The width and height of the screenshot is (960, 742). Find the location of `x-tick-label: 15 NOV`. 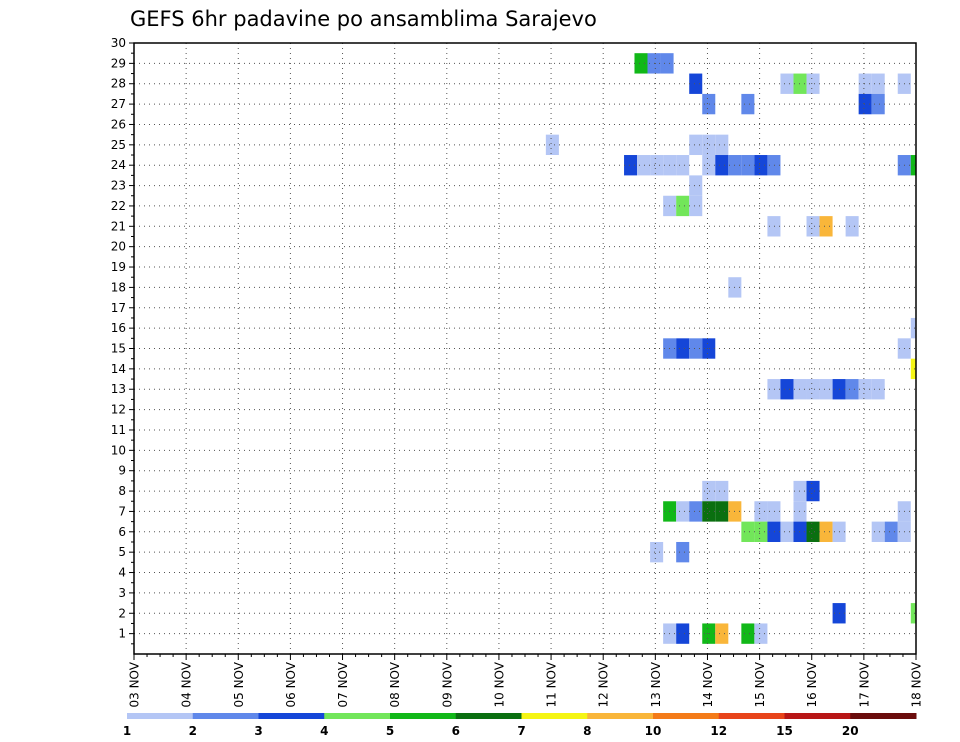

x-tick-label: 15 NOV is located at coordinates (760, 684).